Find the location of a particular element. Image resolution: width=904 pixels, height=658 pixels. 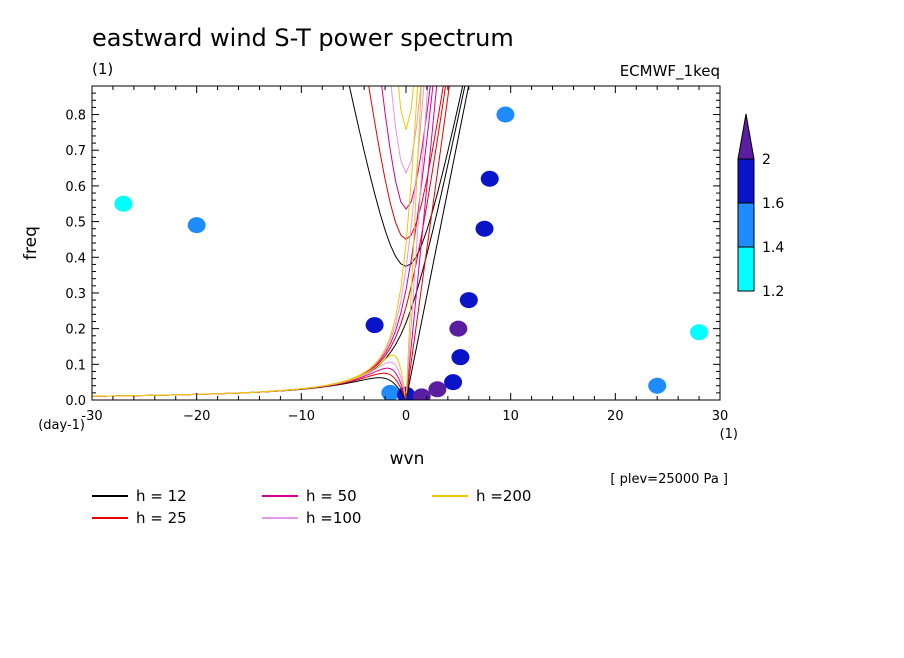

y-tick-label: 0.7 is located at coordinates (75, 151).